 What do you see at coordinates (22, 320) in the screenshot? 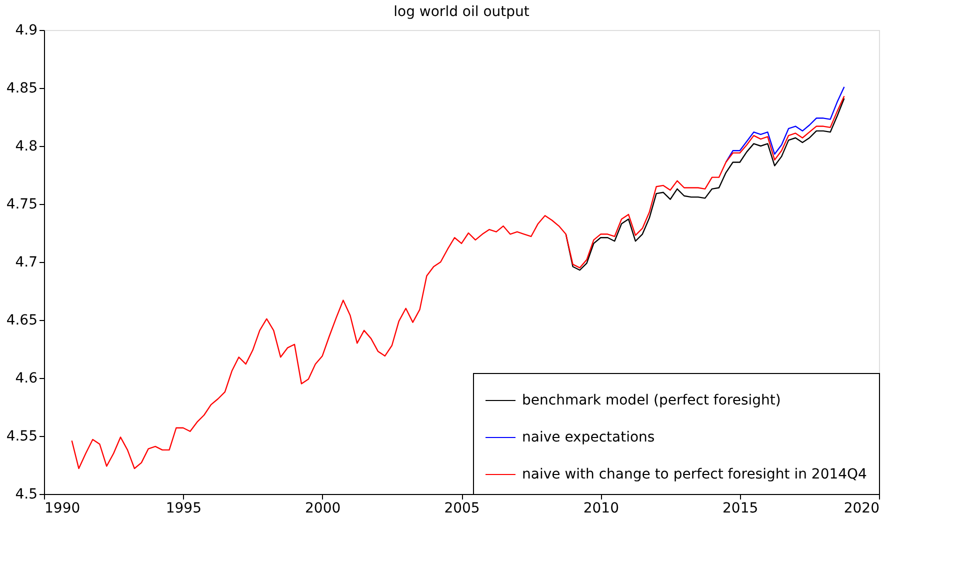
I see `y-tick-label: 4.65` at bounding box center [22, 320].